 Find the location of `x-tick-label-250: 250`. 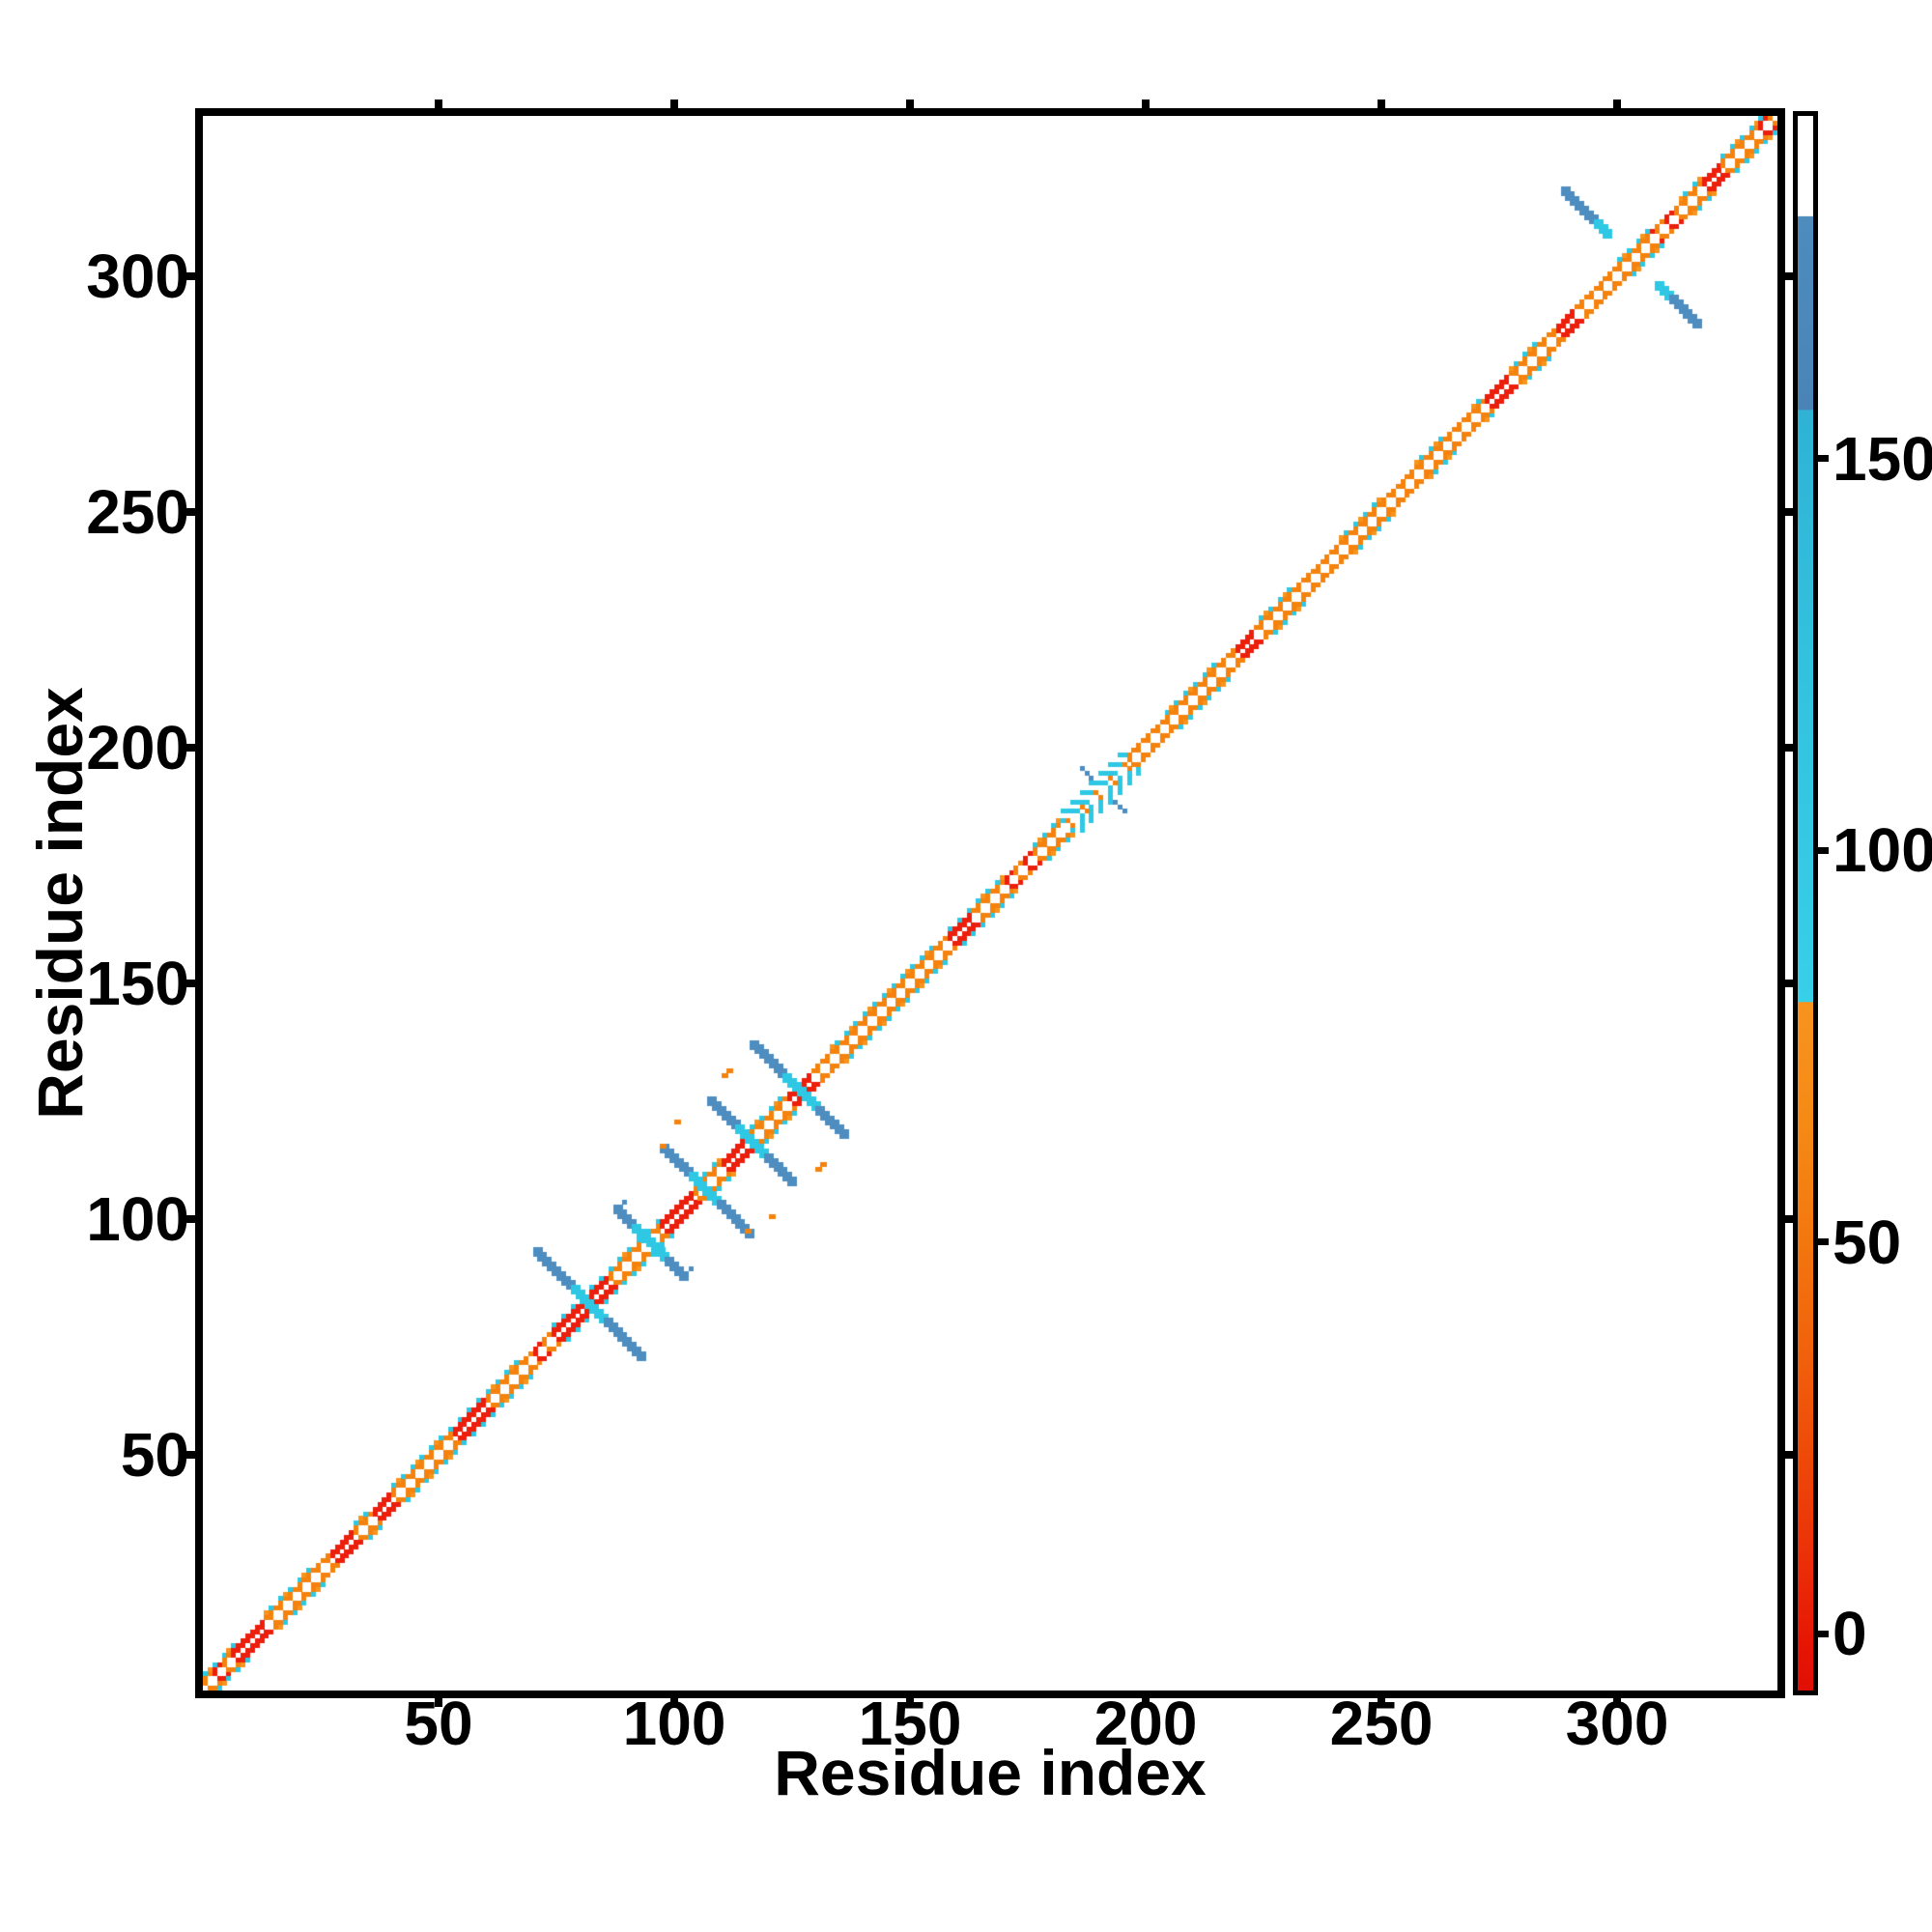

x-tick-label-250: 250 is located at coordinates (1381, 1723).